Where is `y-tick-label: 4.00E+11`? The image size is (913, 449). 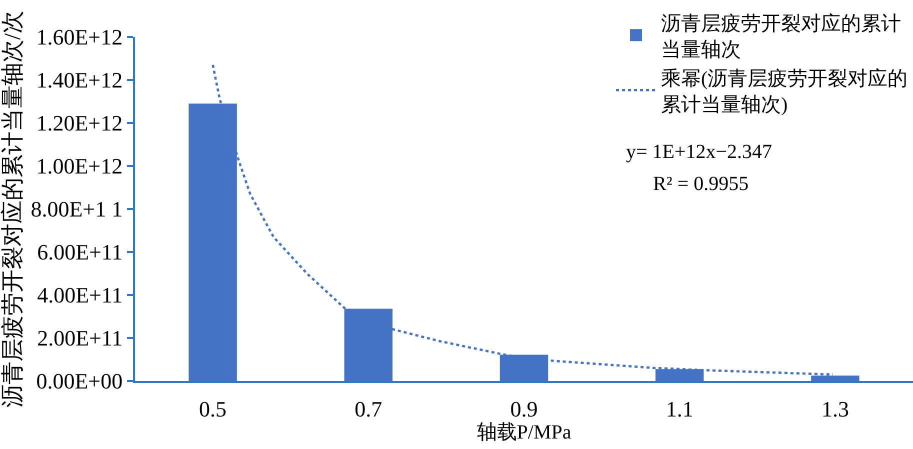 y-tick-label: 4.00E+11 is located at coordinates (80, 295).